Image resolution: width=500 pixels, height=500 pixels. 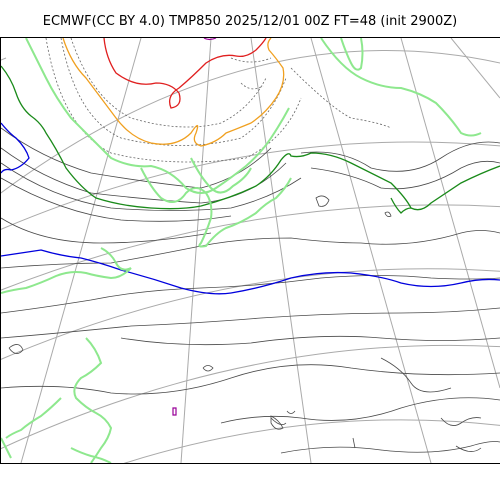 What do you see at coordinates (66, 270) in the screenshot?
I see `coastline-europe` at bounding box center [66, 270].